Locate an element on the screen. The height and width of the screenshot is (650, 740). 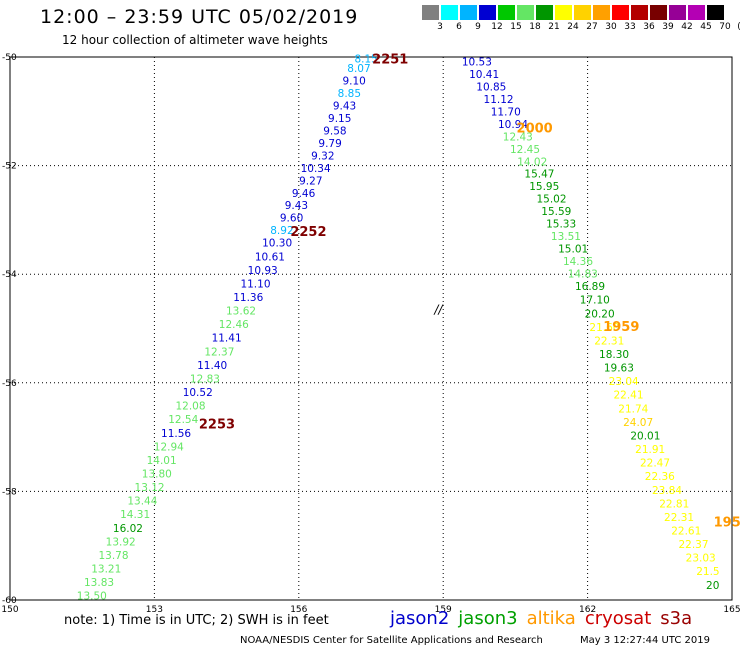
wave-height-point: 13.78 is located at coordinates (113, 556).